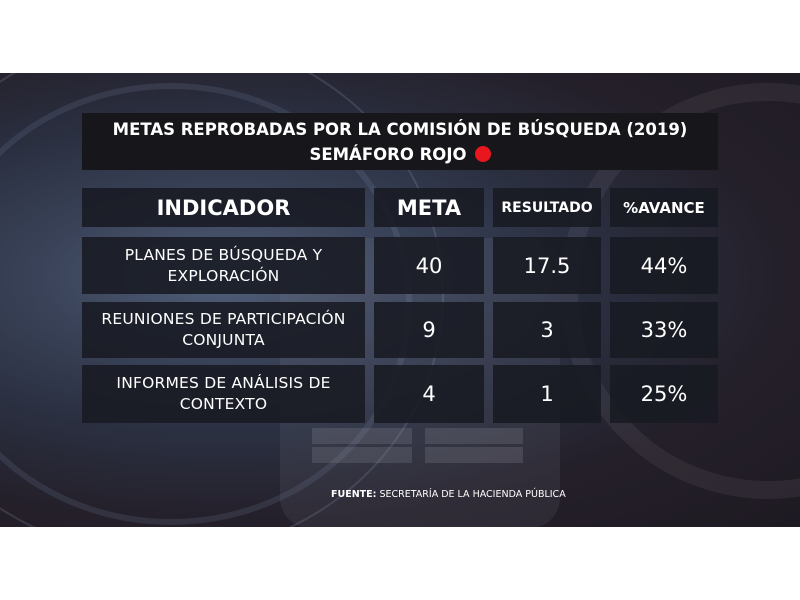 The height and width of the screenshot is (600, 800). Describe the element at coordinates (429, 394) in the screenshot. I see `row-3-meta: 4` at that location.